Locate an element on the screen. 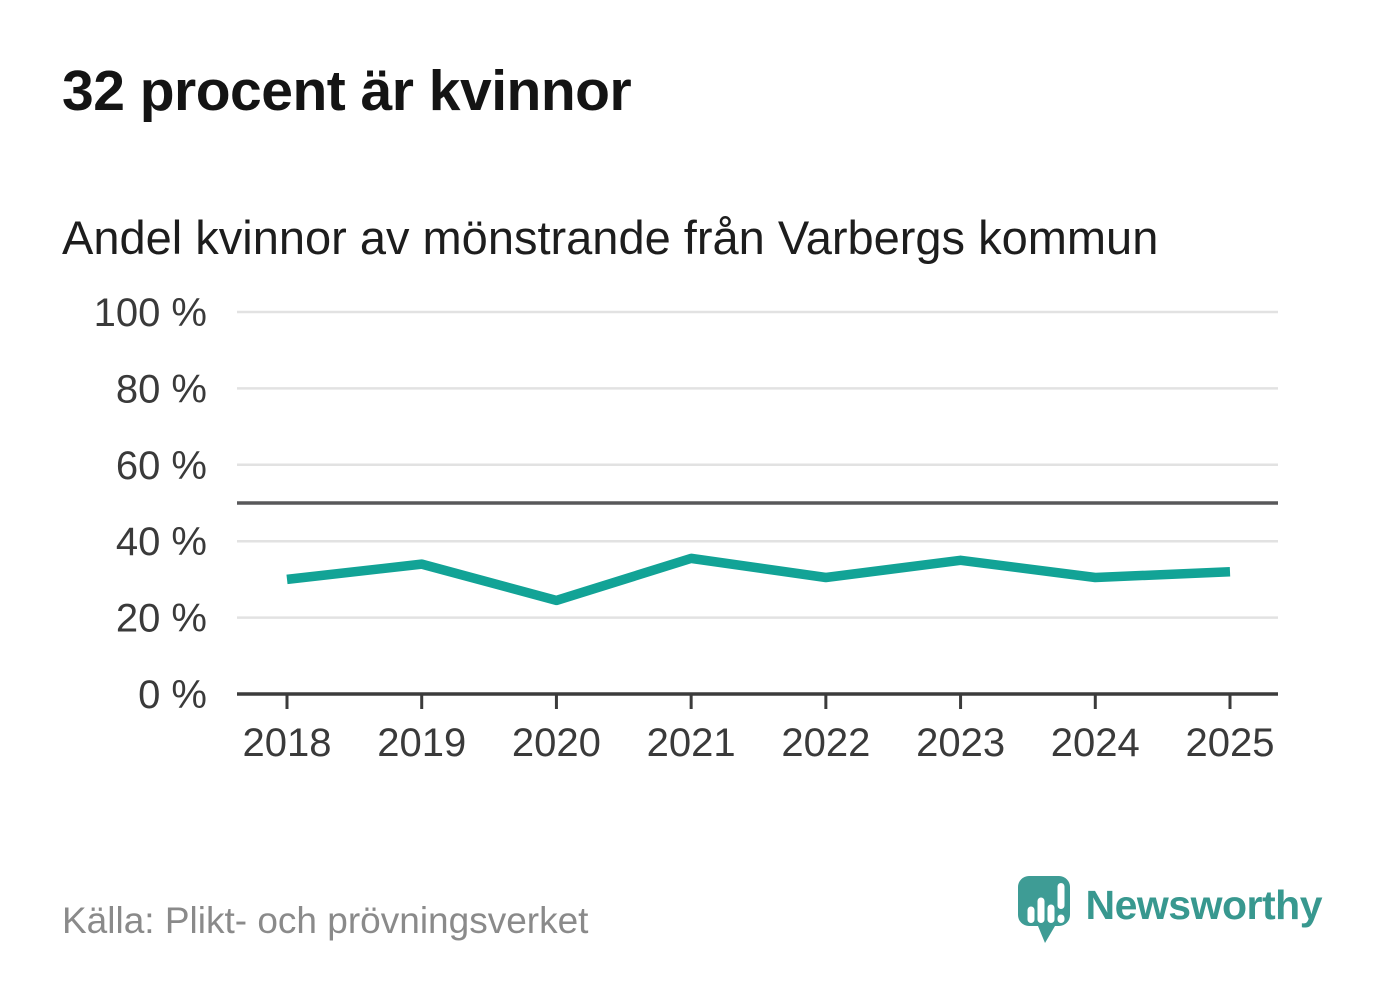 Image resolution: width=1382 pixels, height=999 pixels. y-axis-tick-label: 0 % is located at coordinates (172, 695).